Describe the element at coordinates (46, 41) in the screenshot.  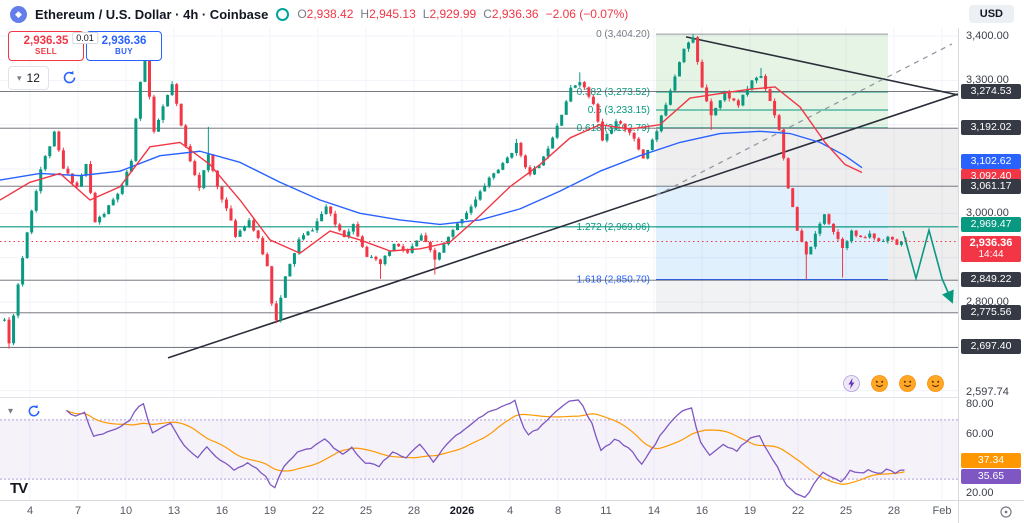
I see `sell-price: 2,936.35` at that location.